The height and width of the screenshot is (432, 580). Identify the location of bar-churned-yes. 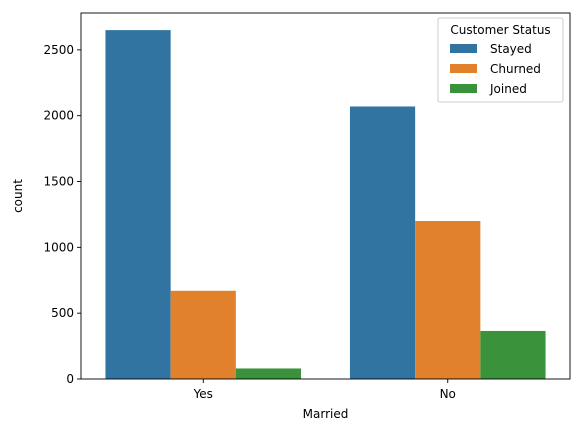
(203, 334).